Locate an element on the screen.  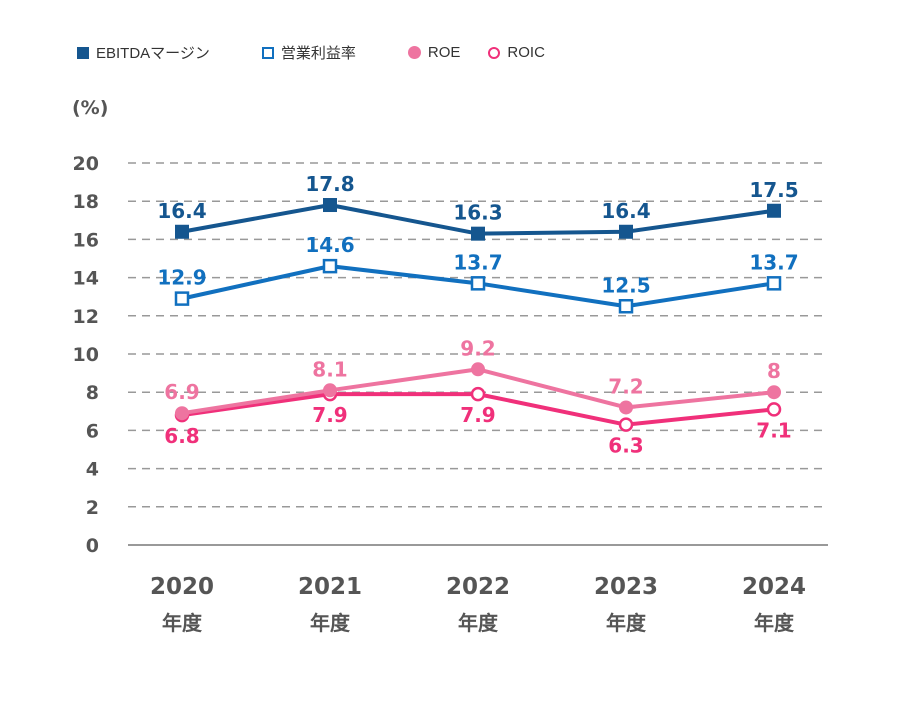
y-tick-label: 0 is located at coordinates (92, 546).